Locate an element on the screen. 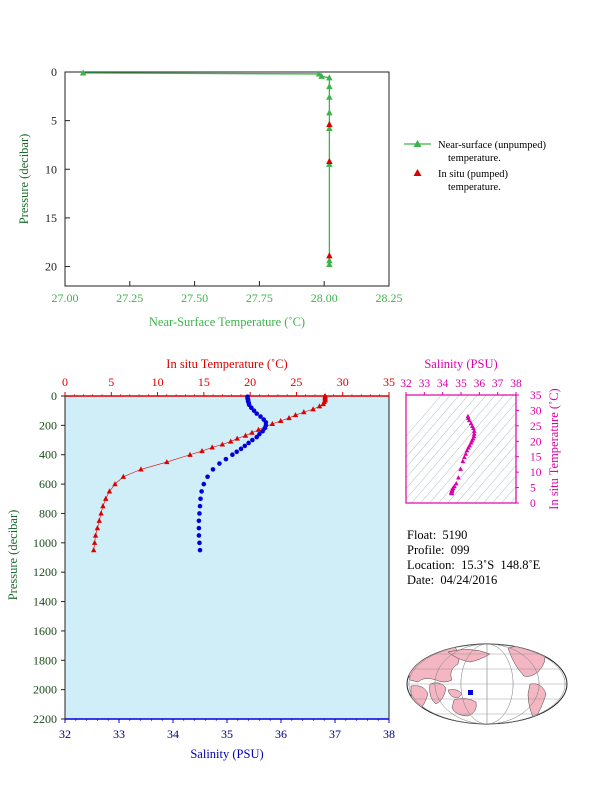  date-label: Date: is located at coordinates (421, 580).